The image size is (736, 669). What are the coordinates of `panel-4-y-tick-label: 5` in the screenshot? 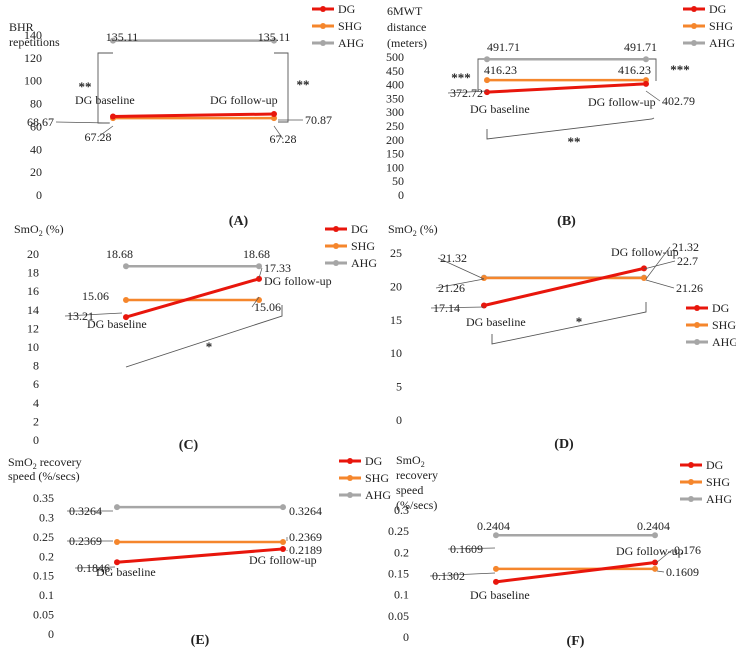 It's located at (399, 387).